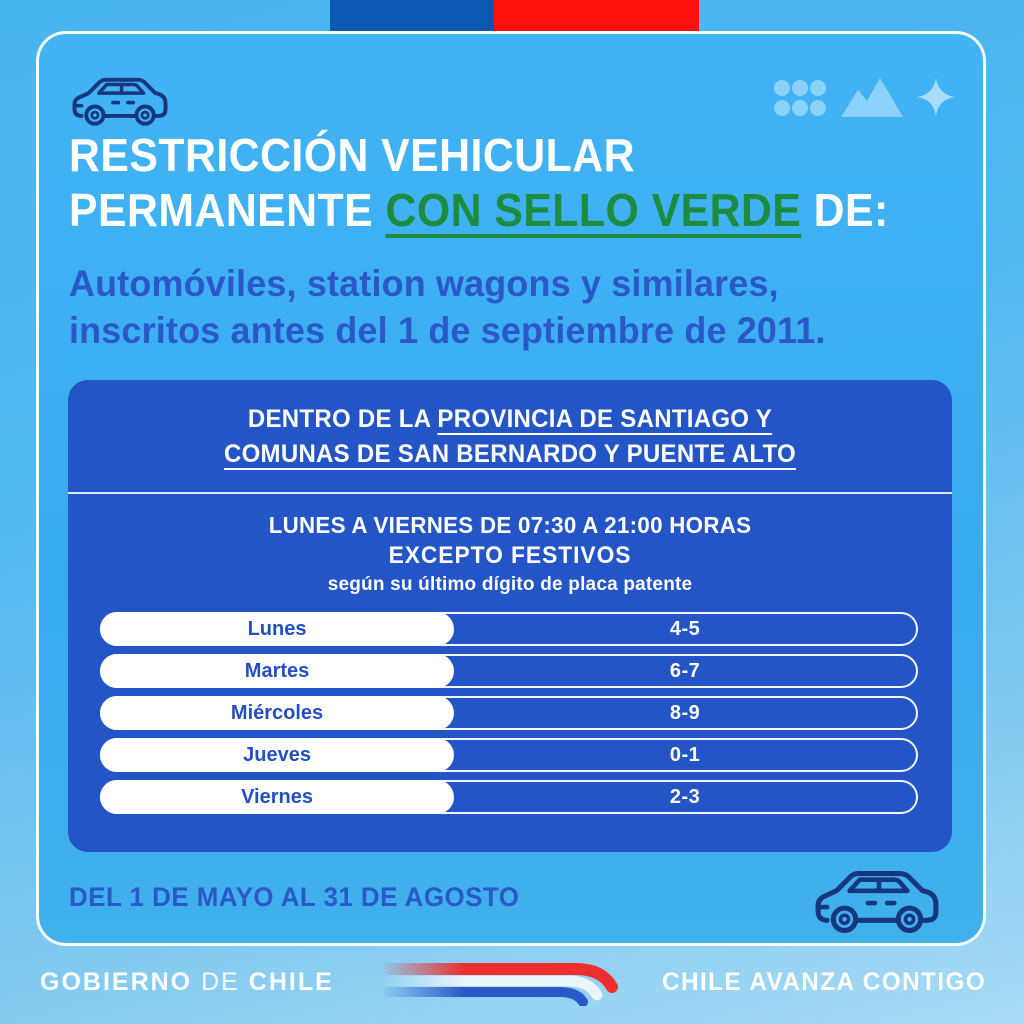  What do you see at coordinates (510, 525) in the screenshot?
I see `schedule-hours: LUNES A VIERNES DE 07:30 A 21:00 HORAS` at bounding box center [510, 525].